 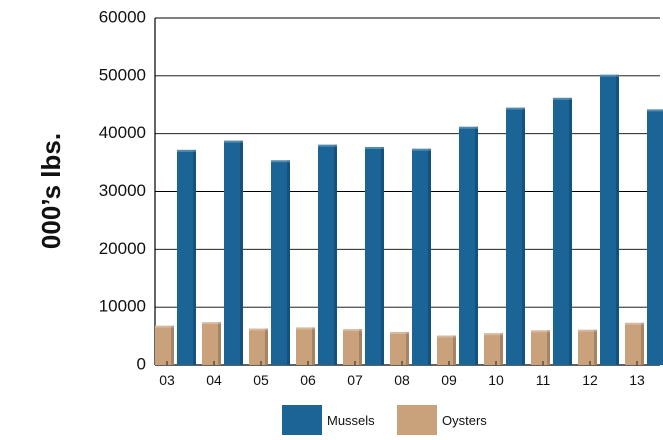 I want to click on x-tick-label: 04, so click(x=214, y=380).